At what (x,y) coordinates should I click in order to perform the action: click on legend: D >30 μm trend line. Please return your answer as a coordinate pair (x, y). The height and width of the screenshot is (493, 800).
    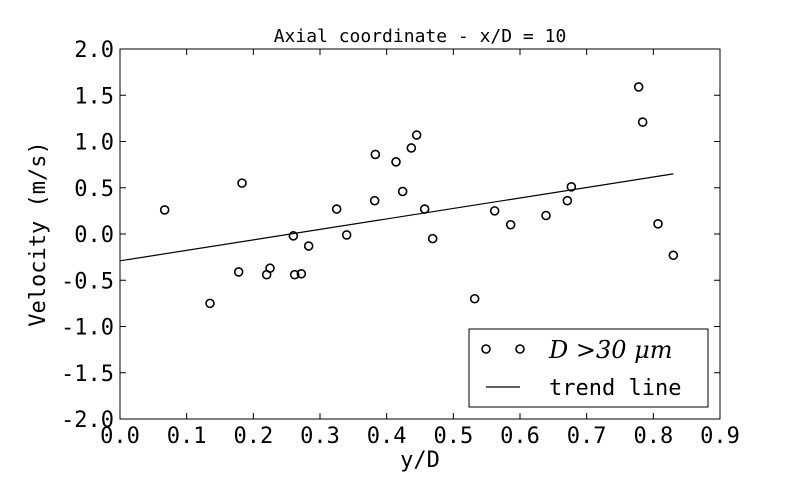
    Looking at the image, I should click on (588, 368).